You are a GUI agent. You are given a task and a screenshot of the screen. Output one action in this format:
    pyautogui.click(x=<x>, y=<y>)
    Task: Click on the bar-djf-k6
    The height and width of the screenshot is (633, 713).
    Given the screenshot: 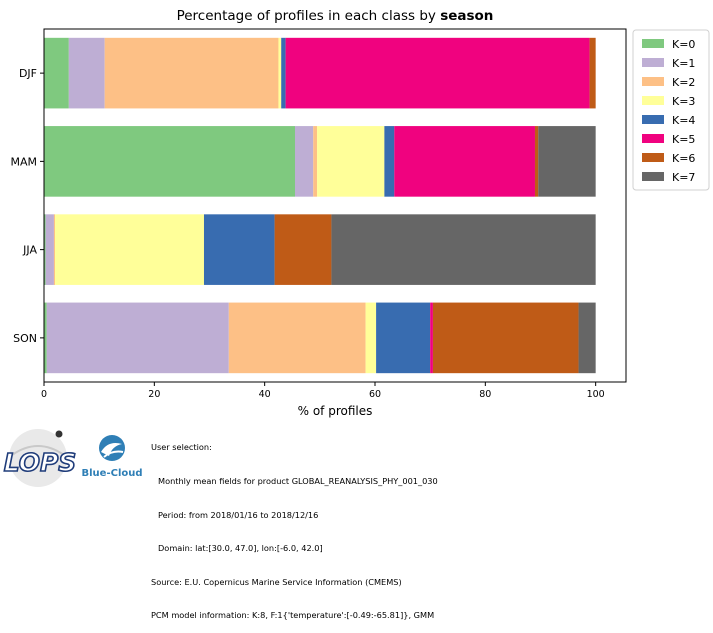 What is the action you would take?
    pyautogui.click(x=592, y=73)
    